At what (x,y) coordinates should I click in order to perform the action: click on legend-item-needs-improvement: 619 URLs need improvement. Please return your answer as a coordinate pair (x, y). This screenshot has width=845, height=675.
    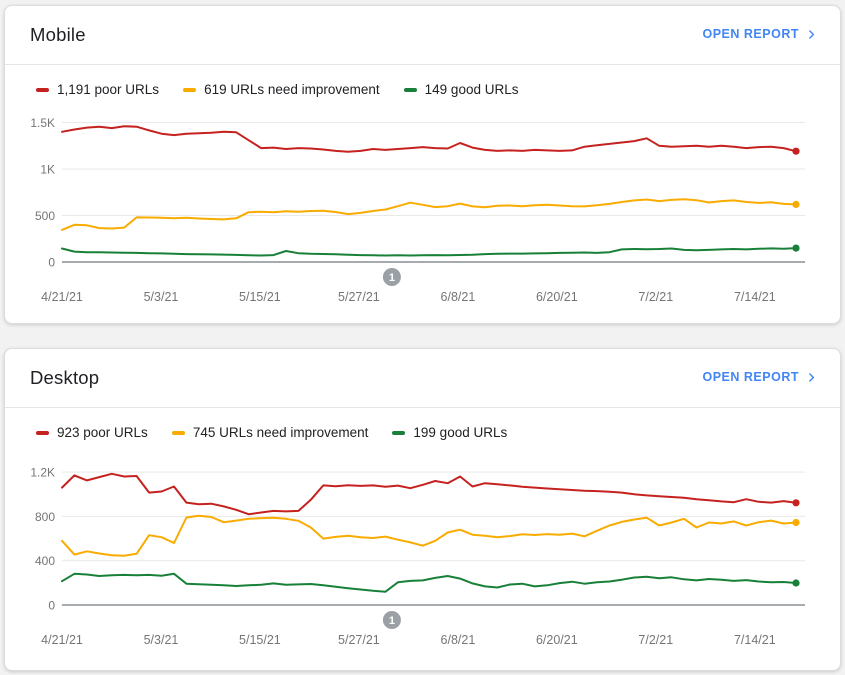
    Looking at the image, I should click on (281, 89).